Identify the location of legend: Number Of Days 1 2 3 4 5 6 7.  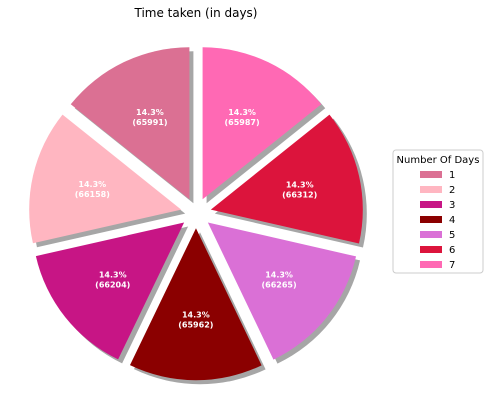
(438, 211).